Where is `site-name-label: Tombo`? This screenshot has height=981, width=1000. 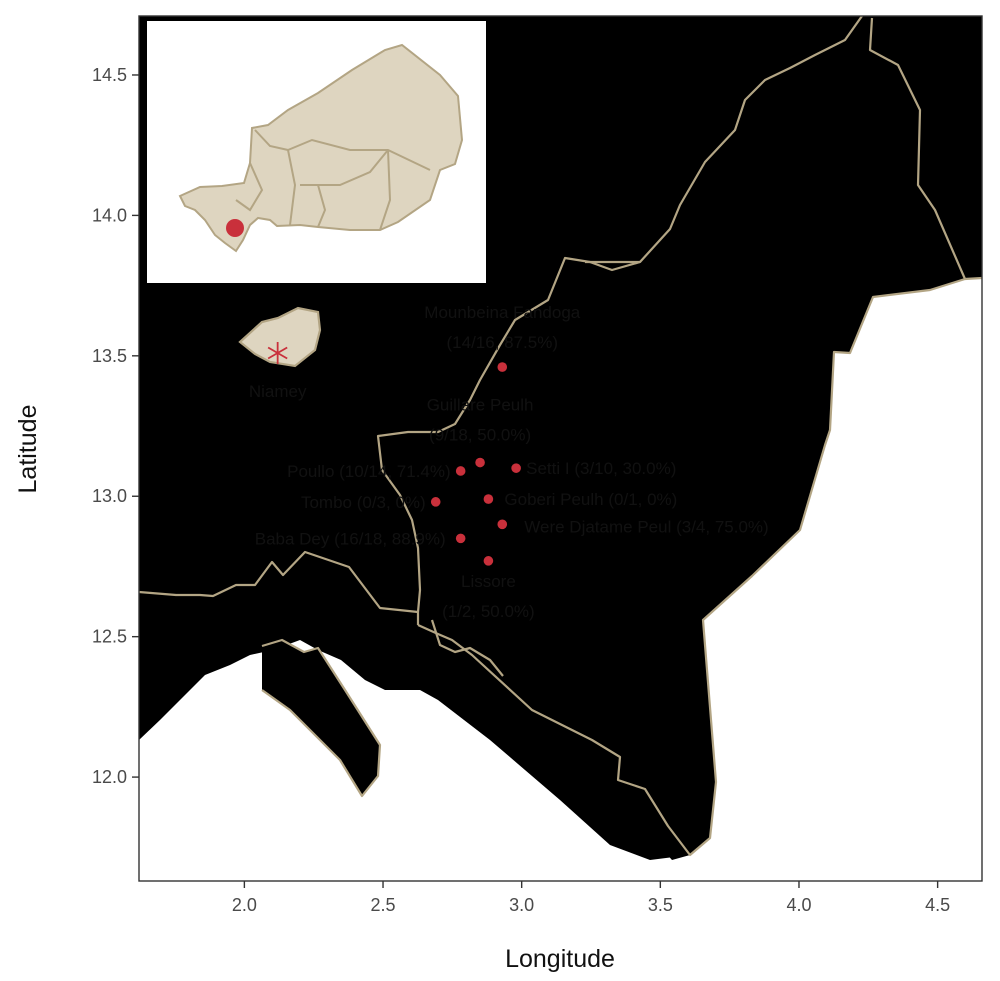
site-name-label: Tombo is located at coordinates (326, 502).